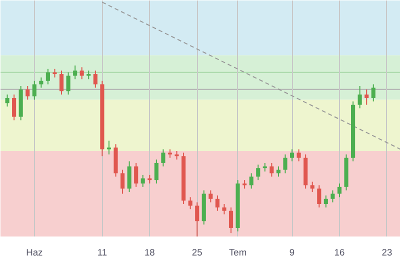 This screenshot has height=260, width=400. Describe the element at coordinates (237, 253) in the screenshot. I see `x-tick-label: Tem` at that location.